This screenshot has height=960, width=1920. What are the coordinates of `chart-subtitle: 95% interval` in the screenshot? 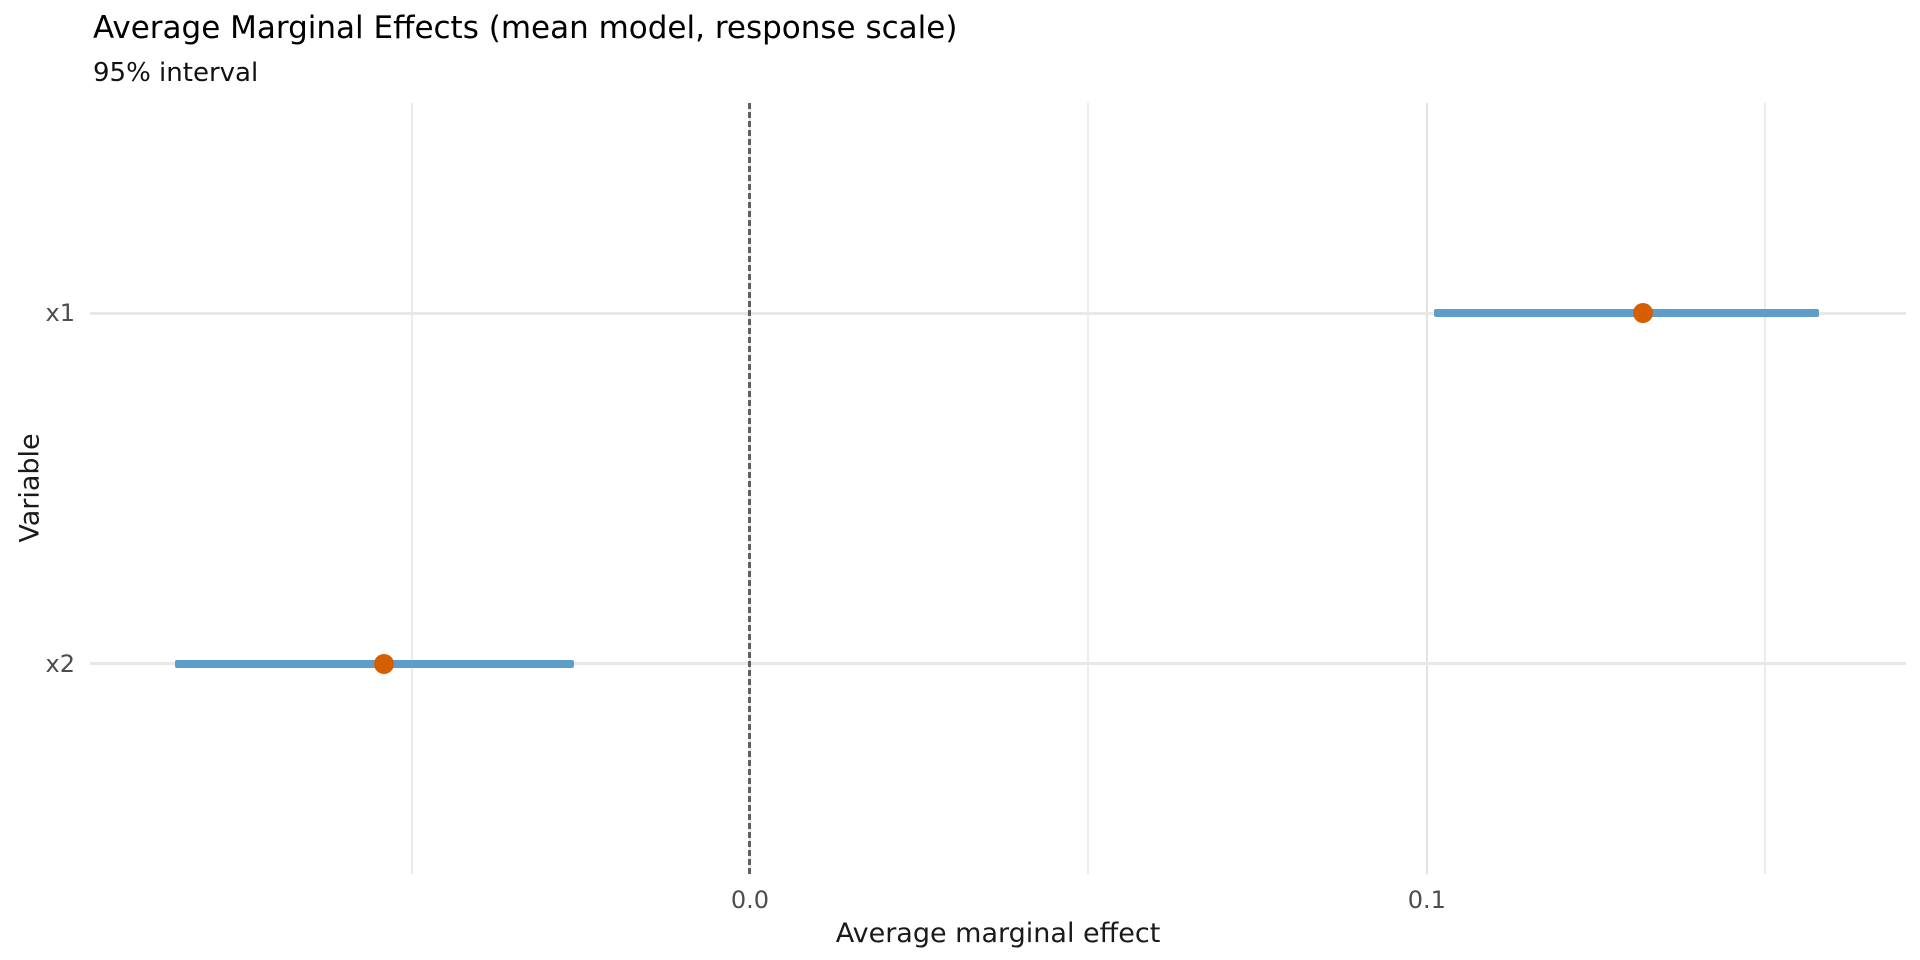 It's located at (176, 73).